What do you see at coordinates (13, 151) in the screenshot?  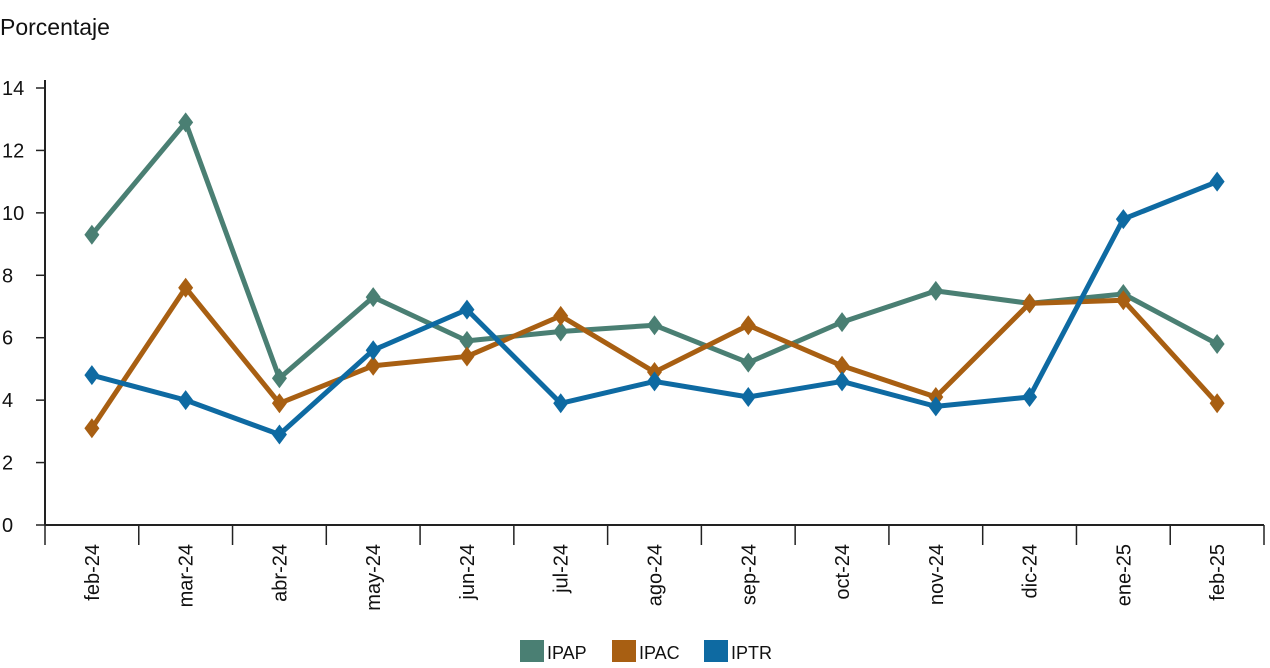 I see `y-tick-label: 12` at bounding box center [13, 151].